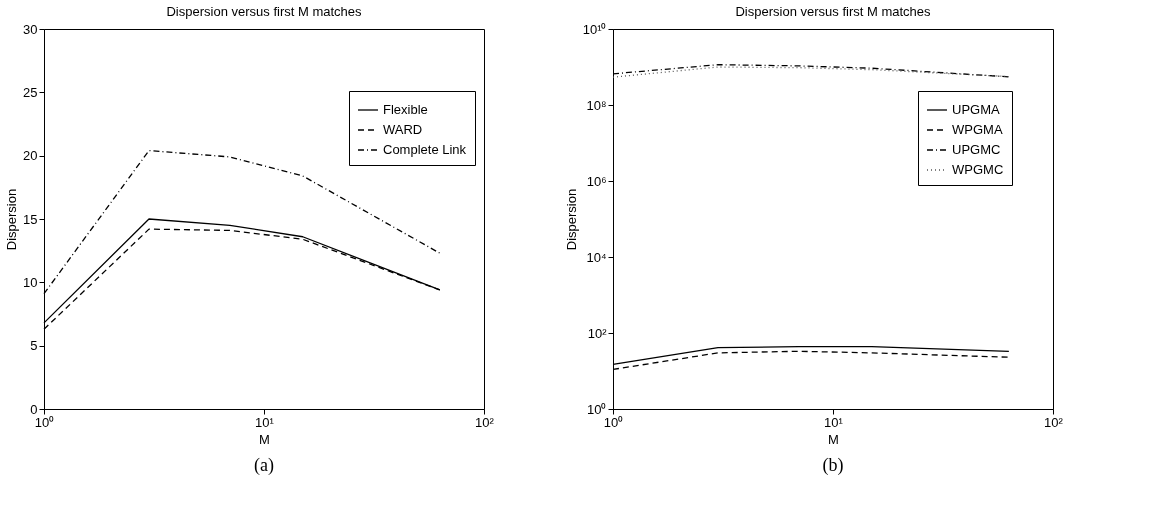 This screenshot has width=1166, height=527. Describe the element at coordinates (30, 282) in the screenshot. I see `y-tick-label: 10` at that location.